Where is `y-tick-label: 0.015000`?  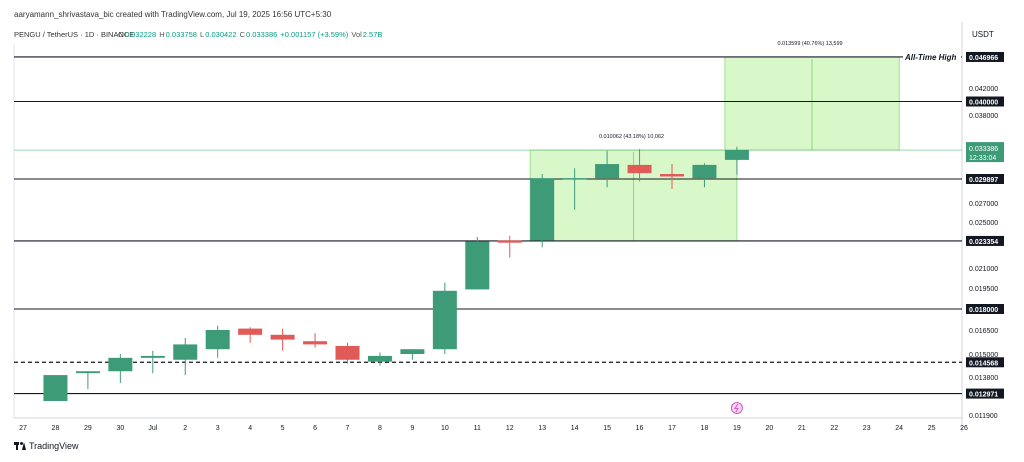
y-tick-label: 0.015000 is located at coordinates (983, 355).